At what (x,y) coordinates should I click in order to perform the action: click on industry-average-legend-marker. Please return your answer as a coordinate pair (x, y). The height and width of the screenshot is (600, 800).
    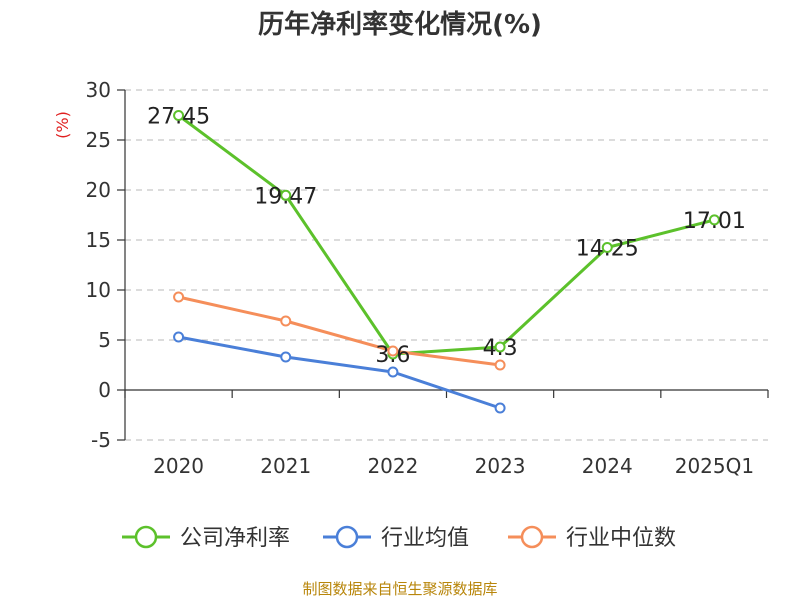
    Looking at the image, I should click on (347, 537).